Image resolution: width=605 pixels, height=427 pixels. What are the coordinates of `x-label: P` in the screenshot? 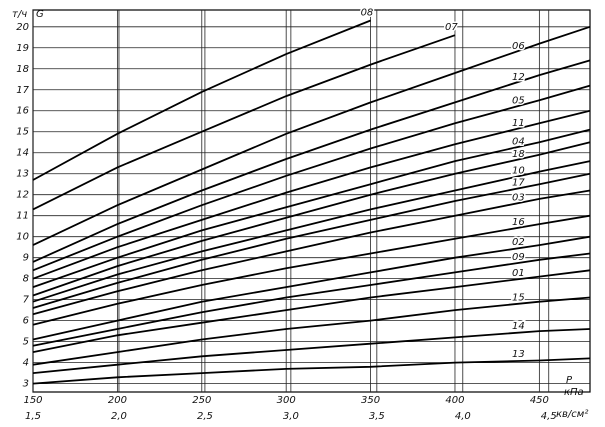 It's located at (569, 380).